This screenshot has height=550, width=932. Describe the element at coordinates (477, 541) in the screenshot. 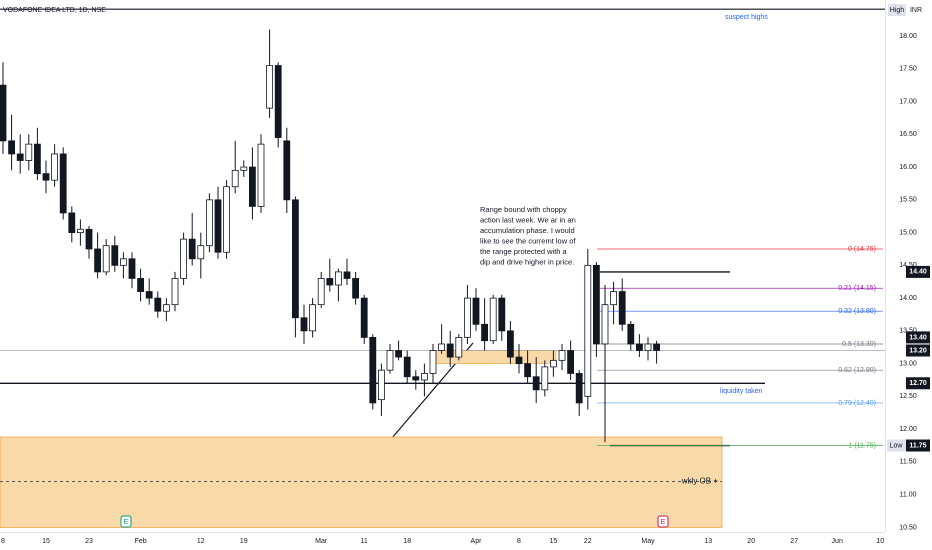

I see `x-tick-label: Apr` at that location.